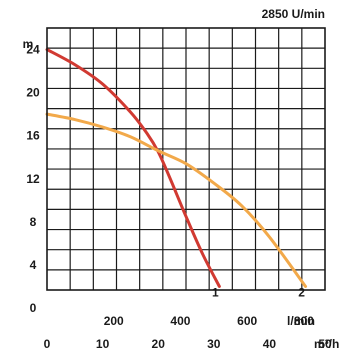 The width and height of the screenshot is (354, 353). I want to click on chart-title: 2850 U/min, so click(293, 14).